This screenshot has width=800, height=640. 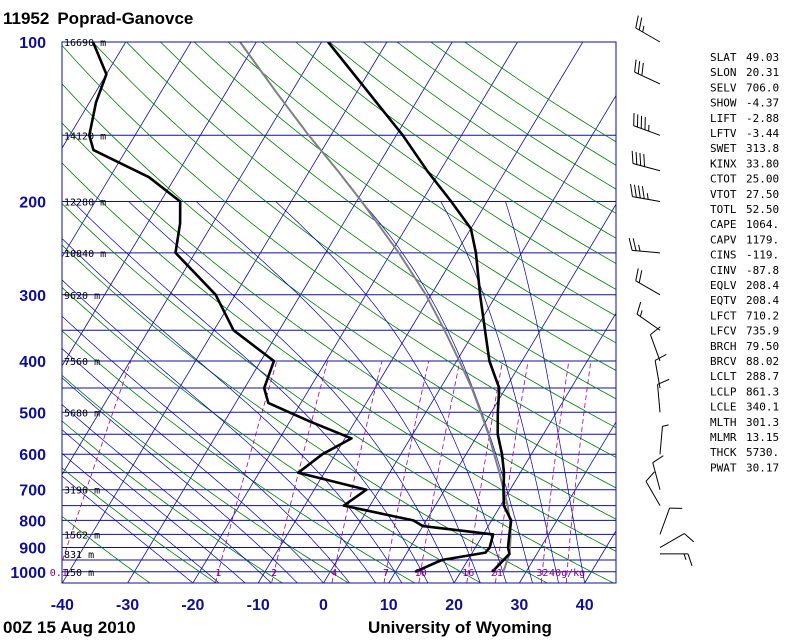 I want to click on index-key: CTOT, so click(x=723, y=179).